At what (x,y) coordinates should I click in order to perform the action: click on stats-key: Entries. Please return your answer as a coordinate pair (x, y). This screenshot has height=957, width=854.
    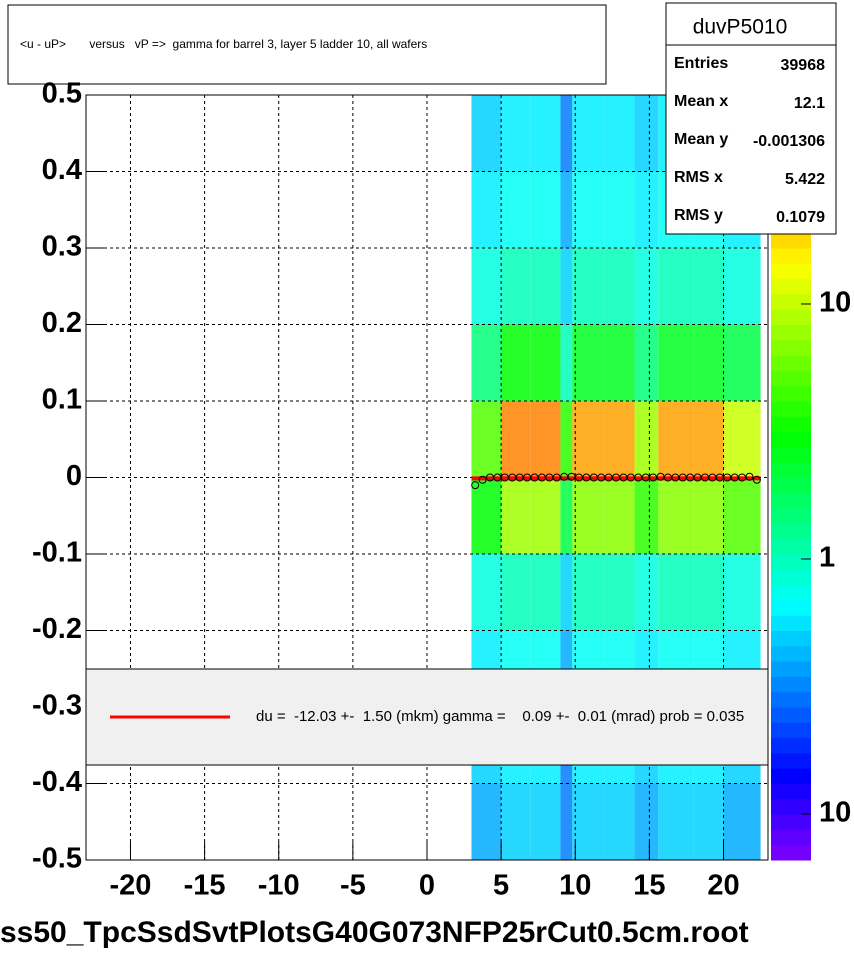
    Looking at the image, I should click on (701, 63).